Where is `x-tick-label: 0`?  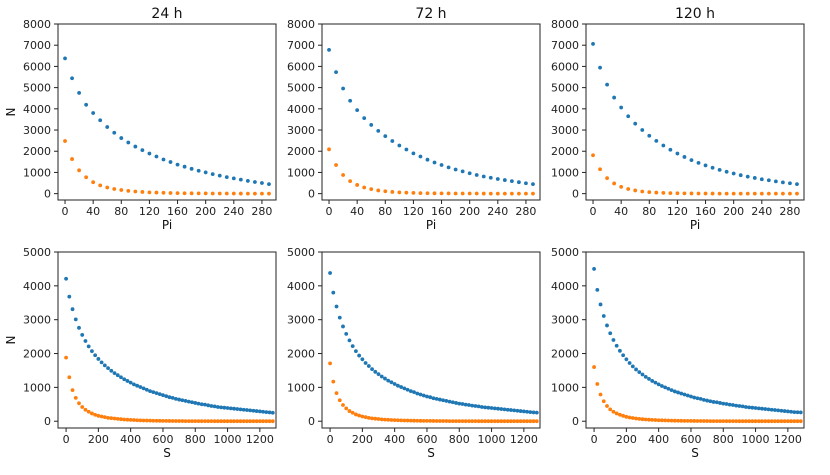
x-tick-label: 0 is located at coordinates (66, 439).